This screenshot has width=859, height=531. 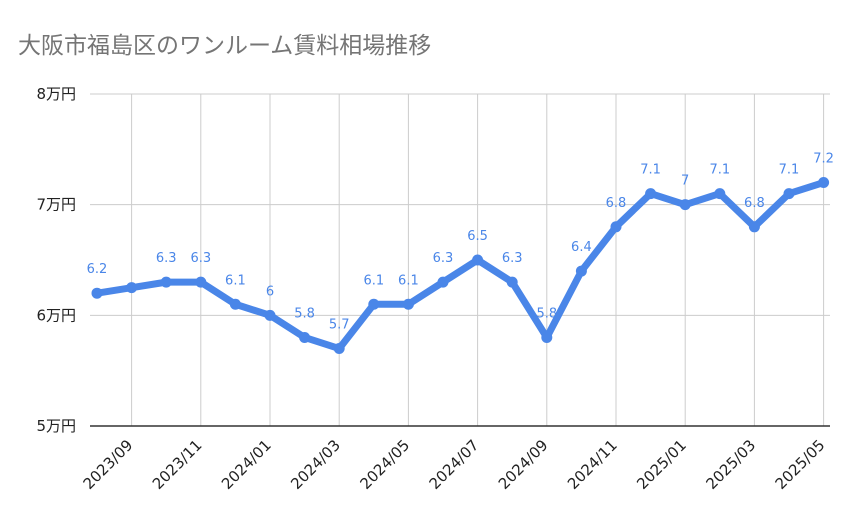 What do you see at coordinates (800, 464) in the screenshot?
I see `x-tick-label: 2025/05` at bounding box center [800, 464].